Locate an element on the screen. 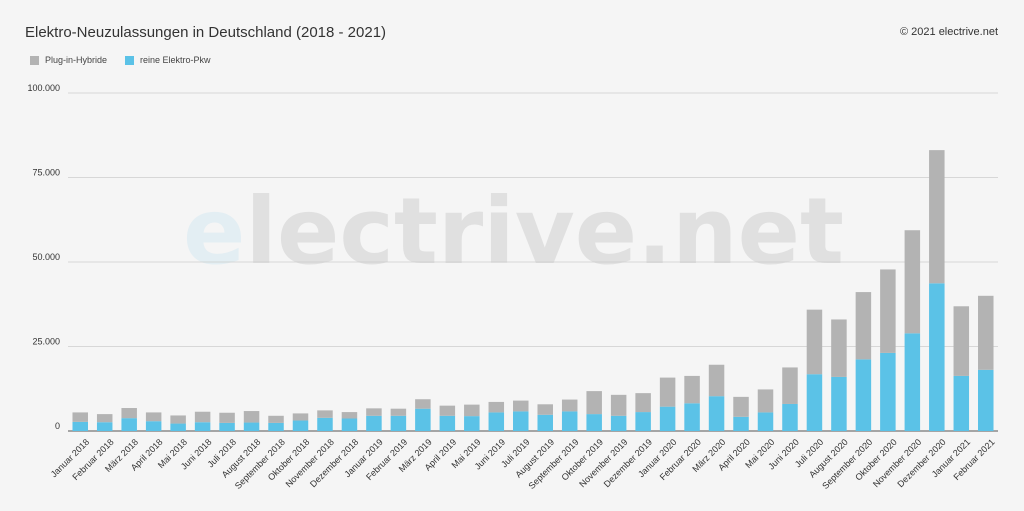 Image resolution: width=1024 pixels, height=511 pixels. legend-item-phev: Plug-in-Hybride is located at coordinates (68, 60).